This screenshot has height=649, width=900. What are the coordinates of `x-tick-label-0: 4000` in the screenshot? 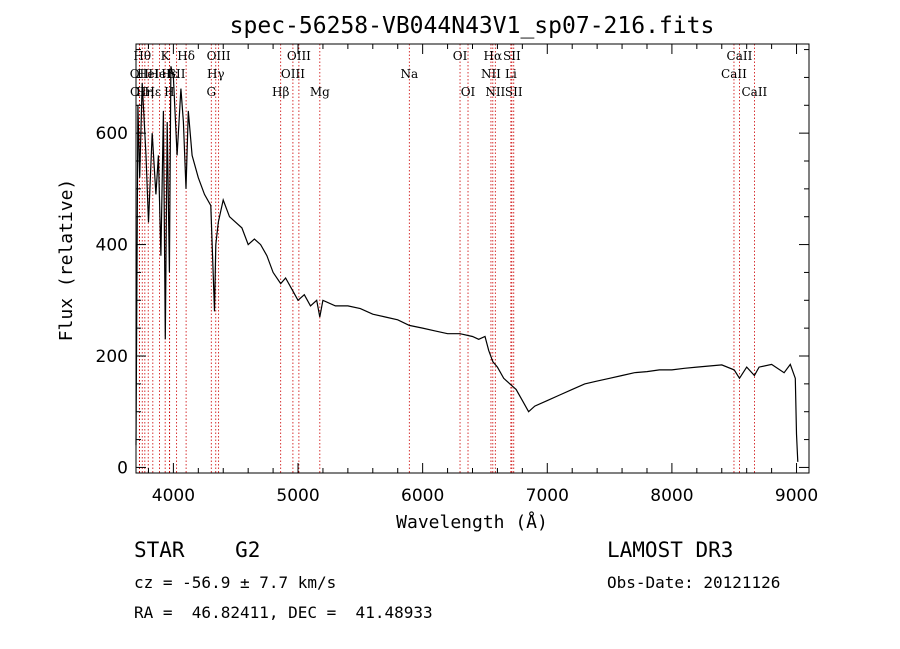 It's located at (173, 496).